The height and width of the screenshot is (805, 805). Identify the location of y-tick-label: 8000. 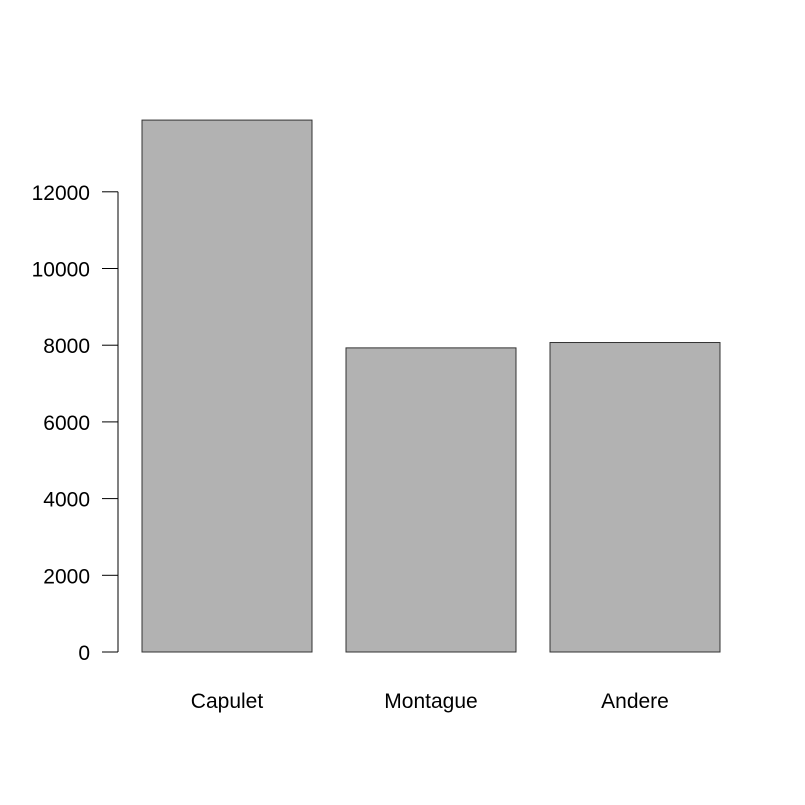
(66, 346).